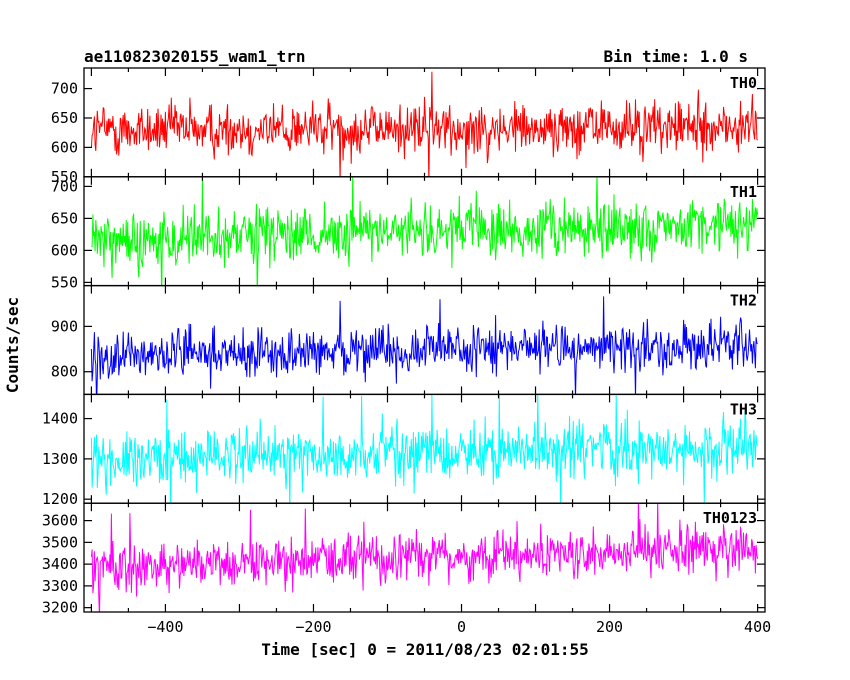 The width and height of the screenshot is (850, 680). I want to click on y-axis-label: Counts/sec, so click(12, 345).